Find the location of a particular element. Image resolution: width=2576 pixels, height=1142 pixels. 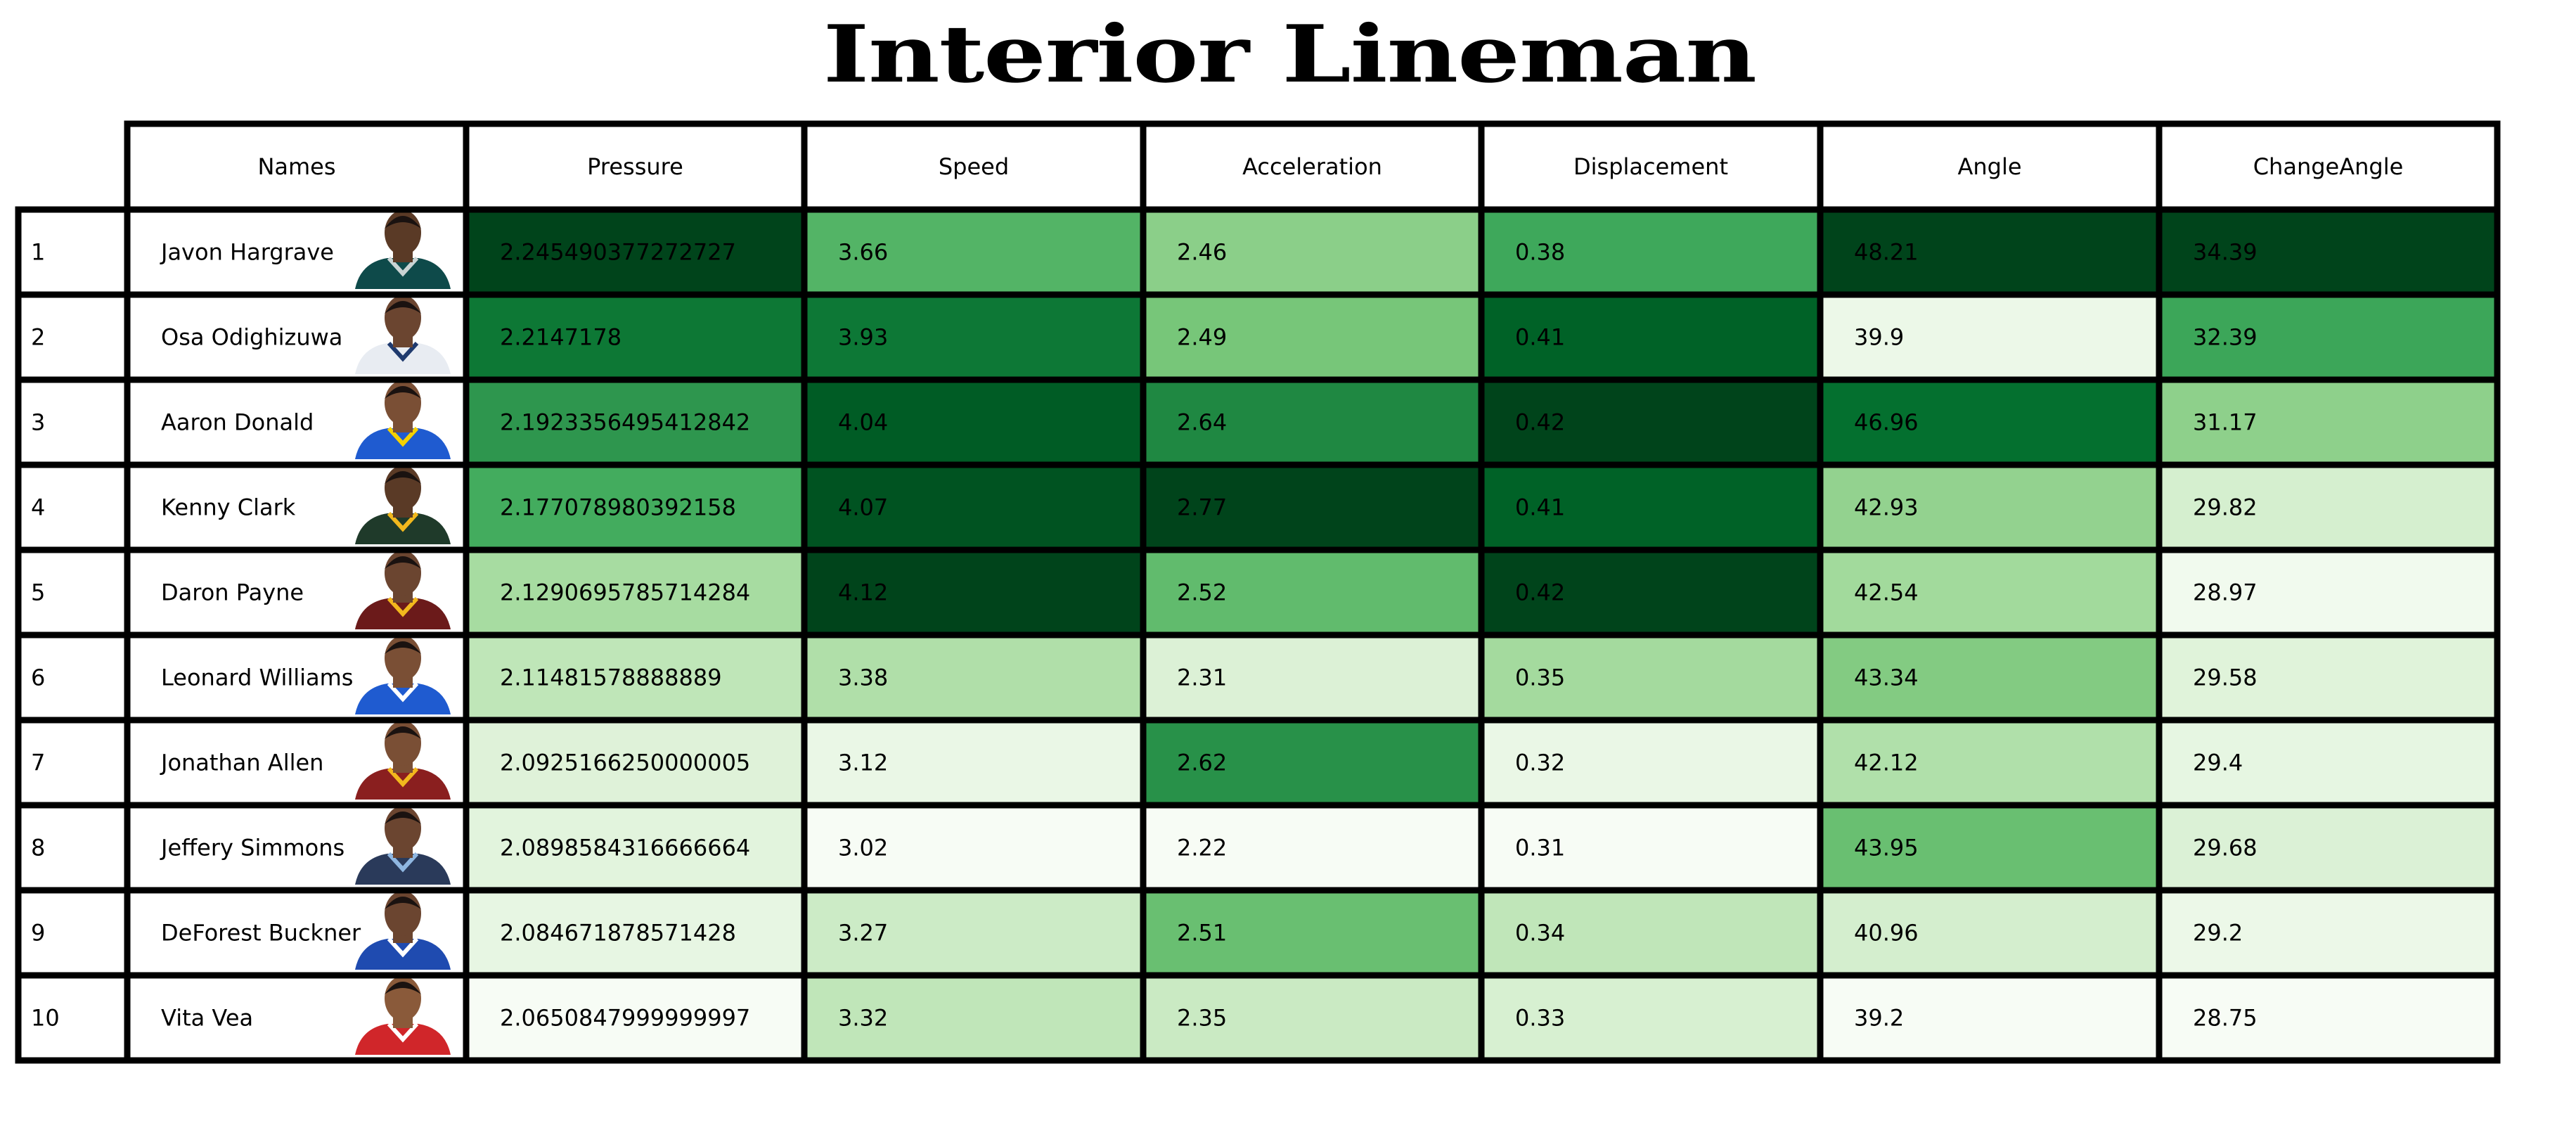

cell-value-acceleration: 2.77 is located at coordinates (1202, 507).